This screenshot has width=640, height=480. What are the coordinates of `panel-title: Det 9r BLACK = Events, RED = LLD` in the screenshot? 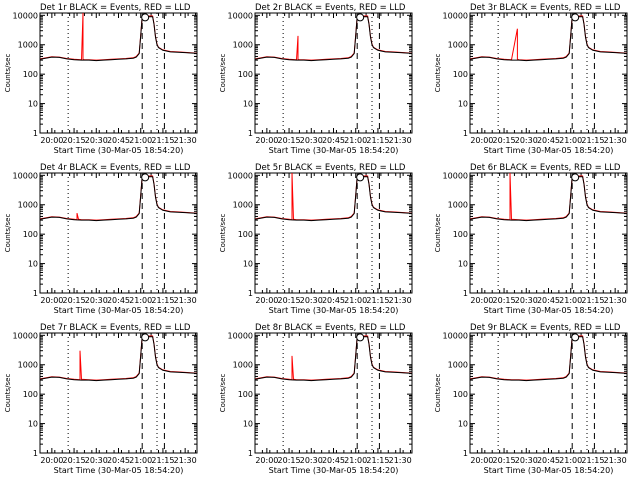 It's located at (545, 328).